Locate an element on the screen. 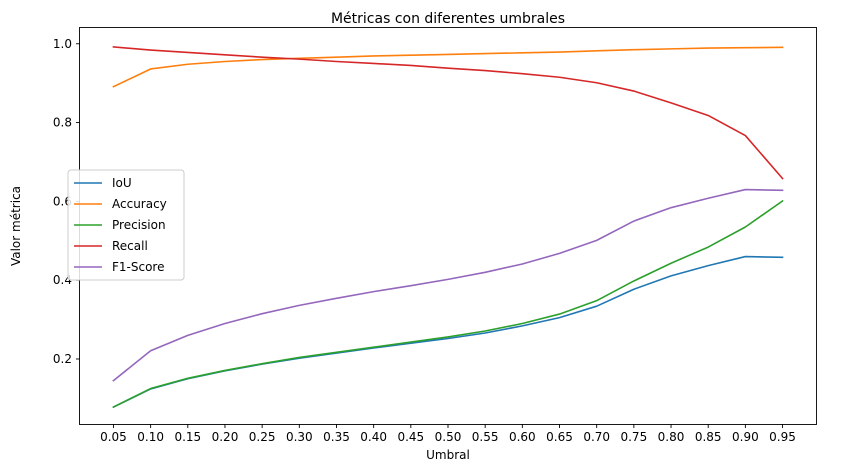  legend-label-iou: IoU is located at coordinates (122, 183).